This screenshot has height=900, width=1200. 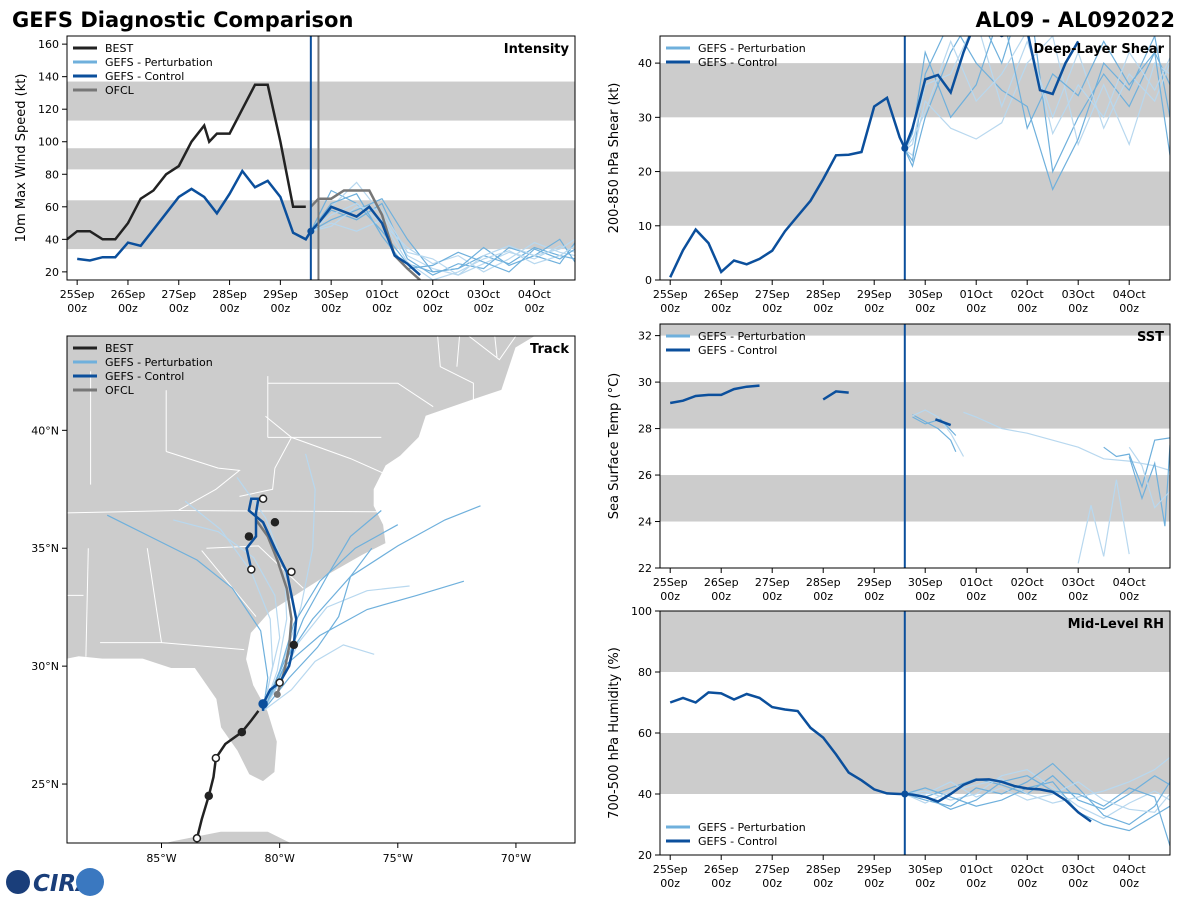 I want to click on shear-control-line, so click(x=874, y=157).